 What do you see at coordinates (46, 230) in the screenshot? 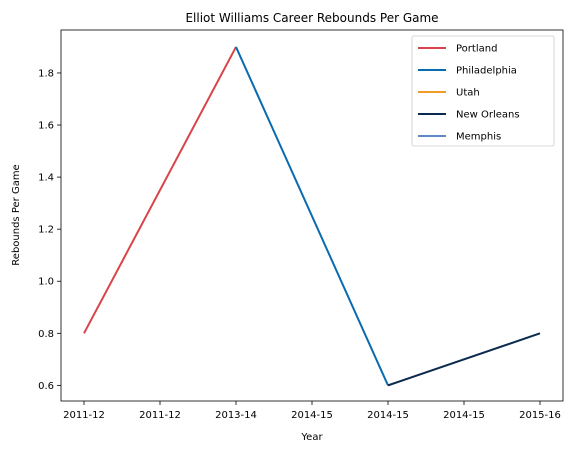
I see `y-tick-label: 1.2` at bounding box center [46, 230].